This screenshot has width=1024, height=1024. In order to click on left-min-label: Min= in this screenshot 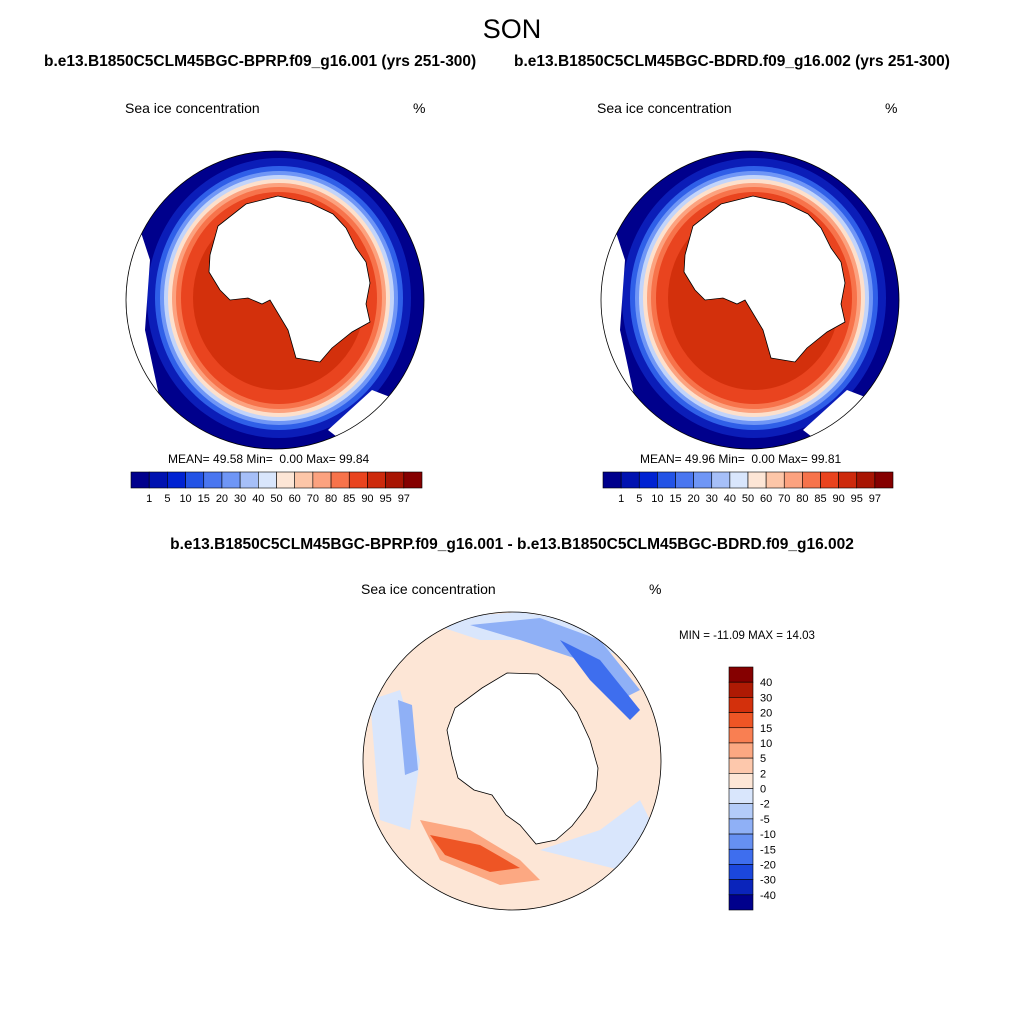, I will do `click(259, 459)`.